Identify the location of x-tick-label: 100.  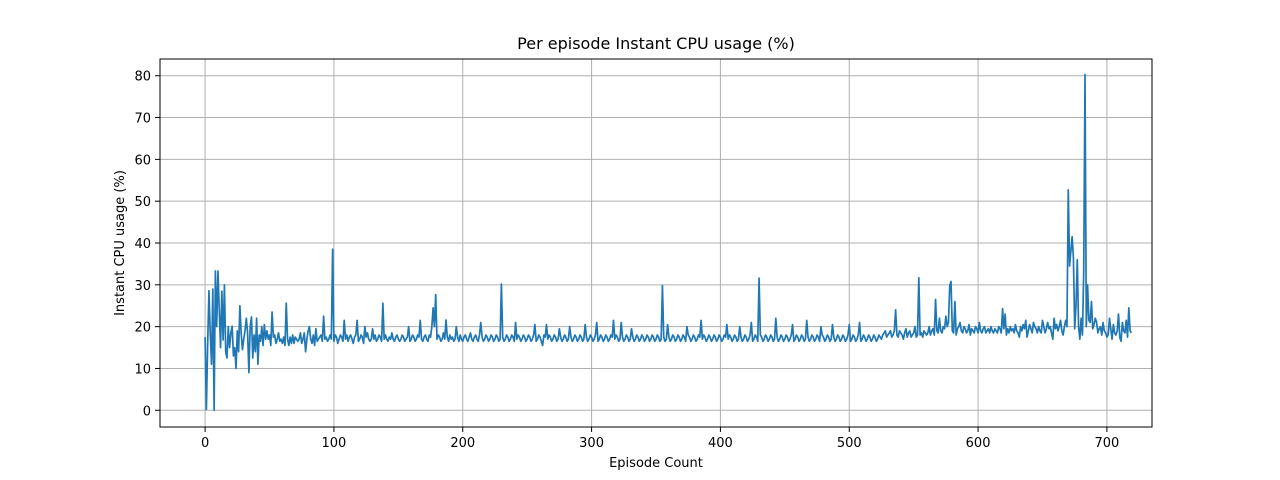
(334, 443).